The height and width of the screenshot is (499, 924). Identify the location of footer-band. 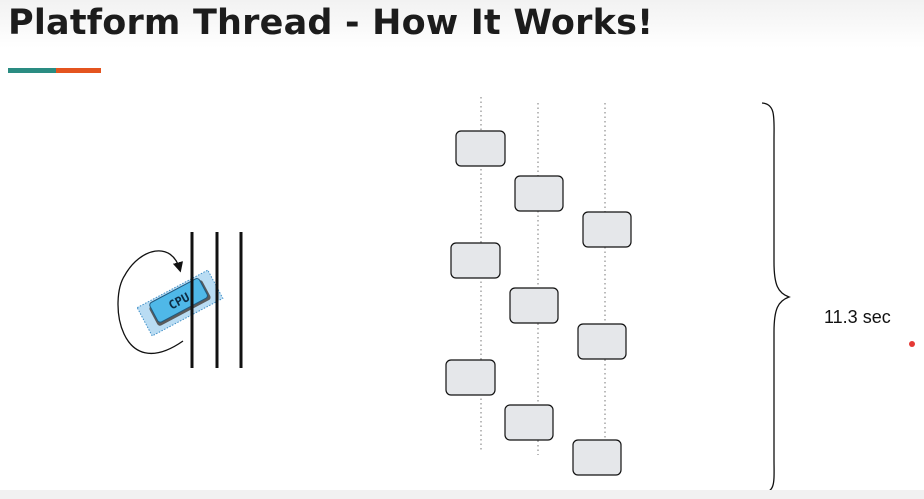
(462, 494).